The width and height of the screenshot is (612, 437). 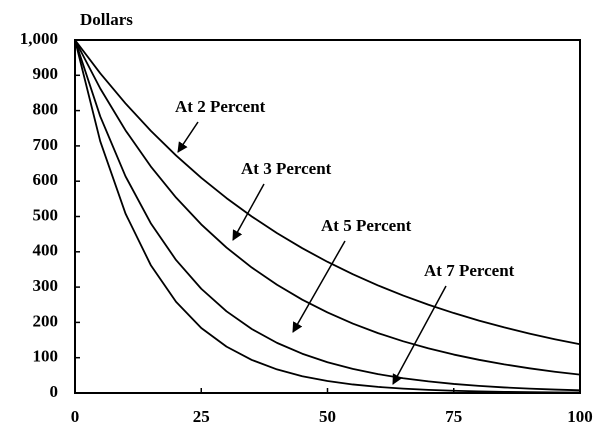 I want to click on y-tick-label: 600, so click(x=46, y=179).